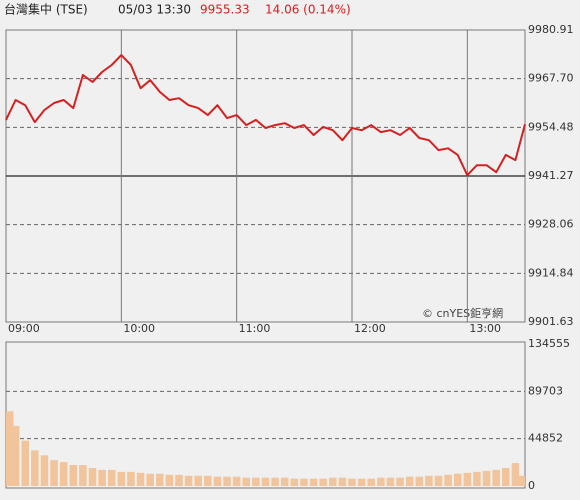 Image resolution: width=580 pixels, height=500 pixels. I want to click on watermark: © cnYES鉅亨網, so click(462, 313).